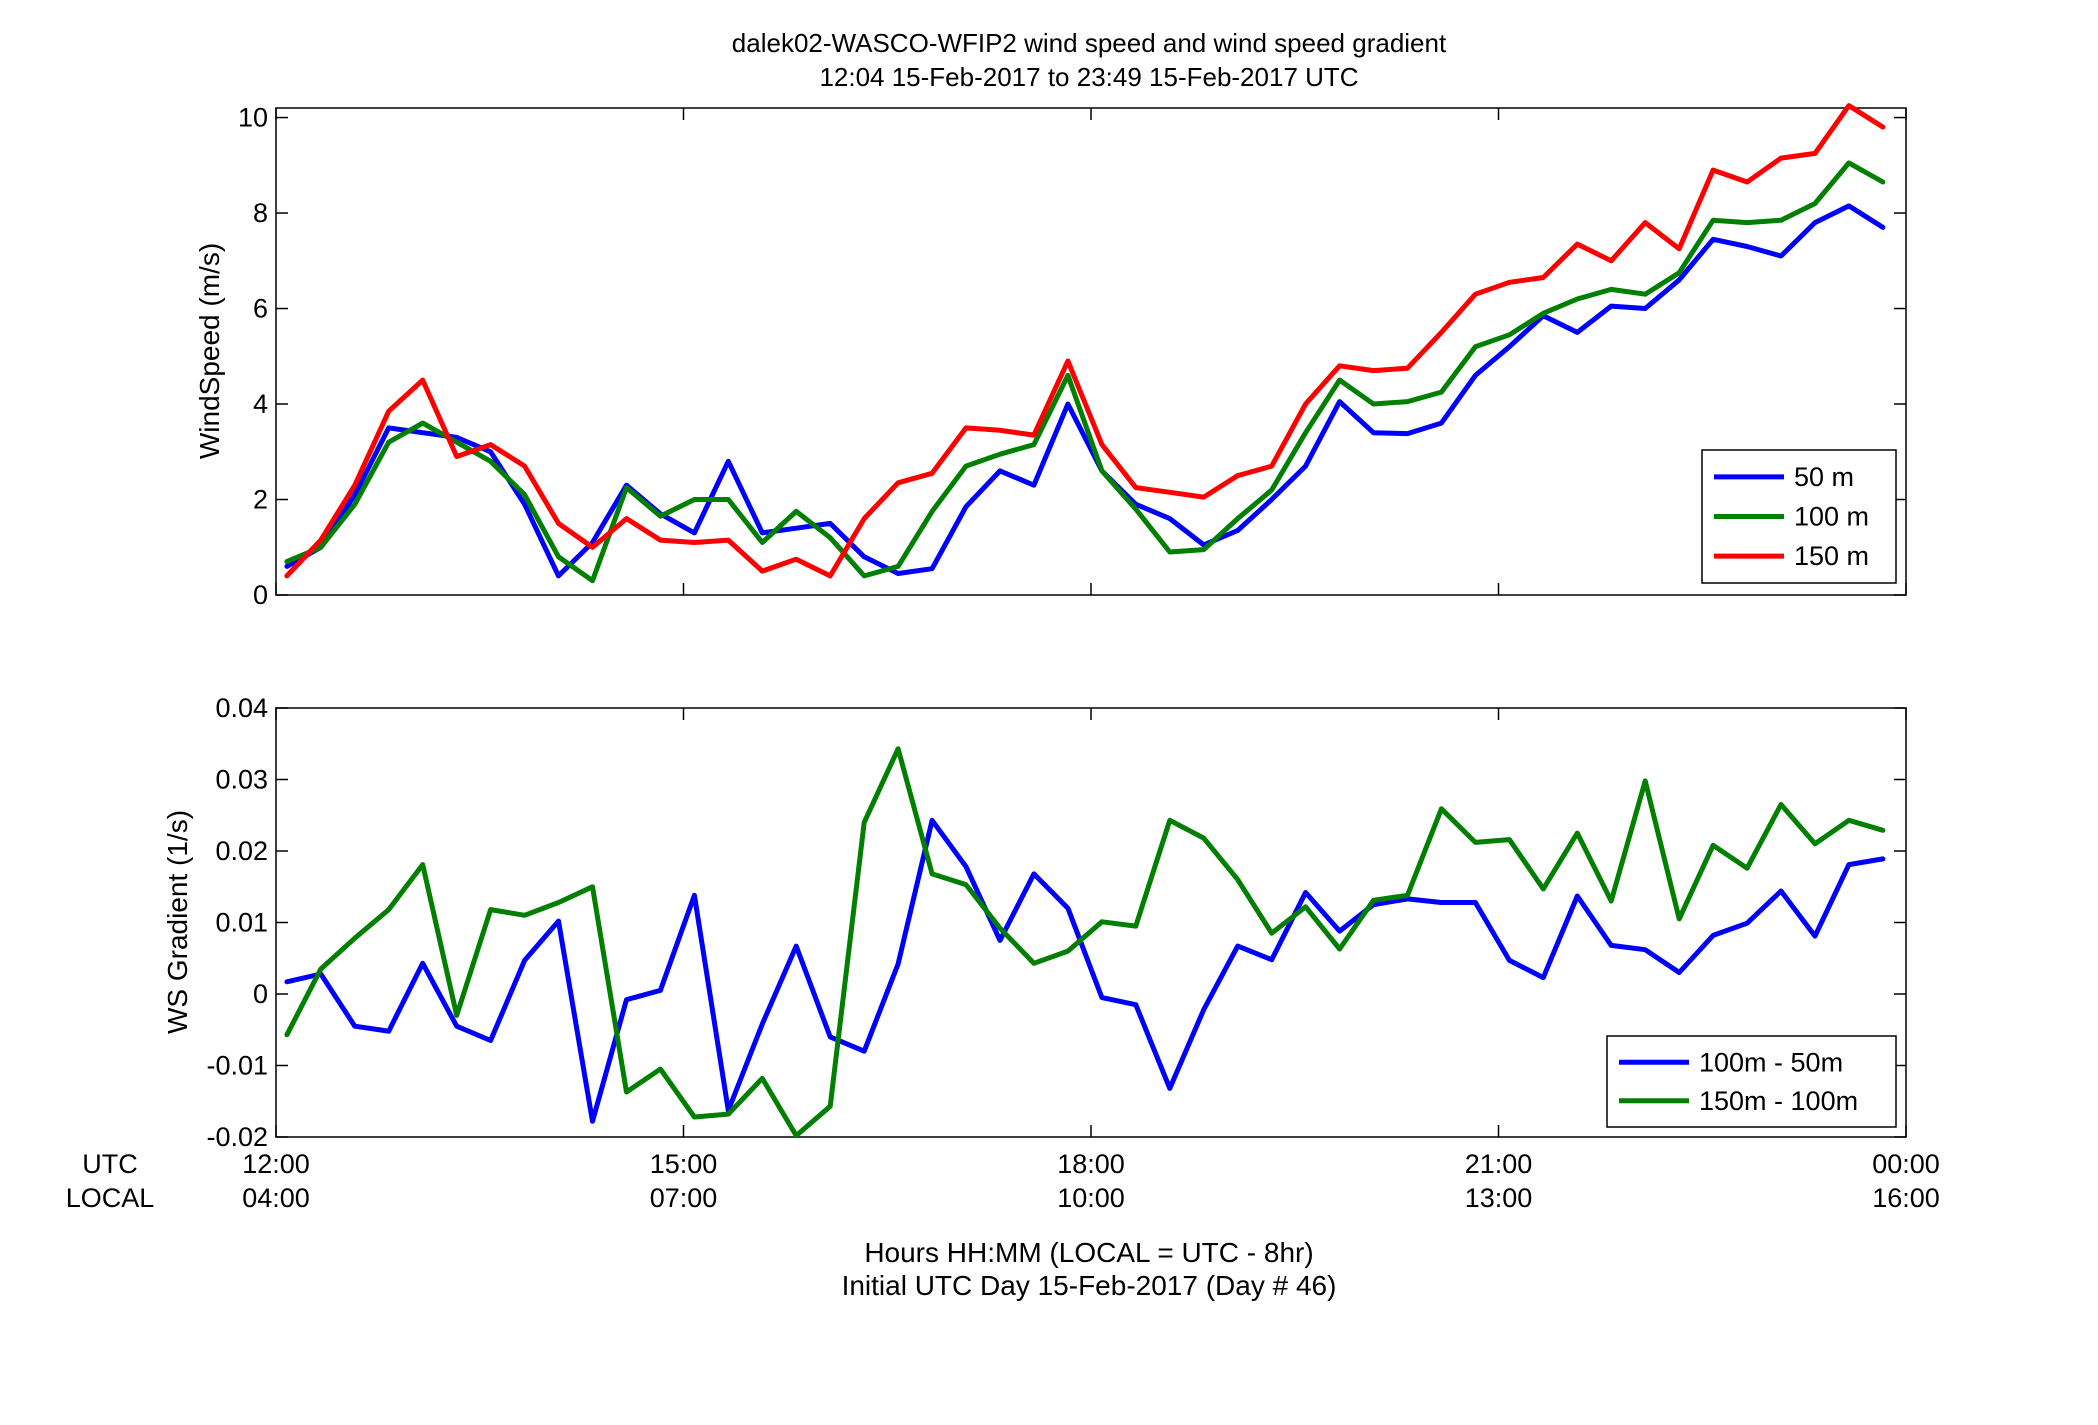  I want to click on windspeed-y-tick-label: 0, so click(260, 595).